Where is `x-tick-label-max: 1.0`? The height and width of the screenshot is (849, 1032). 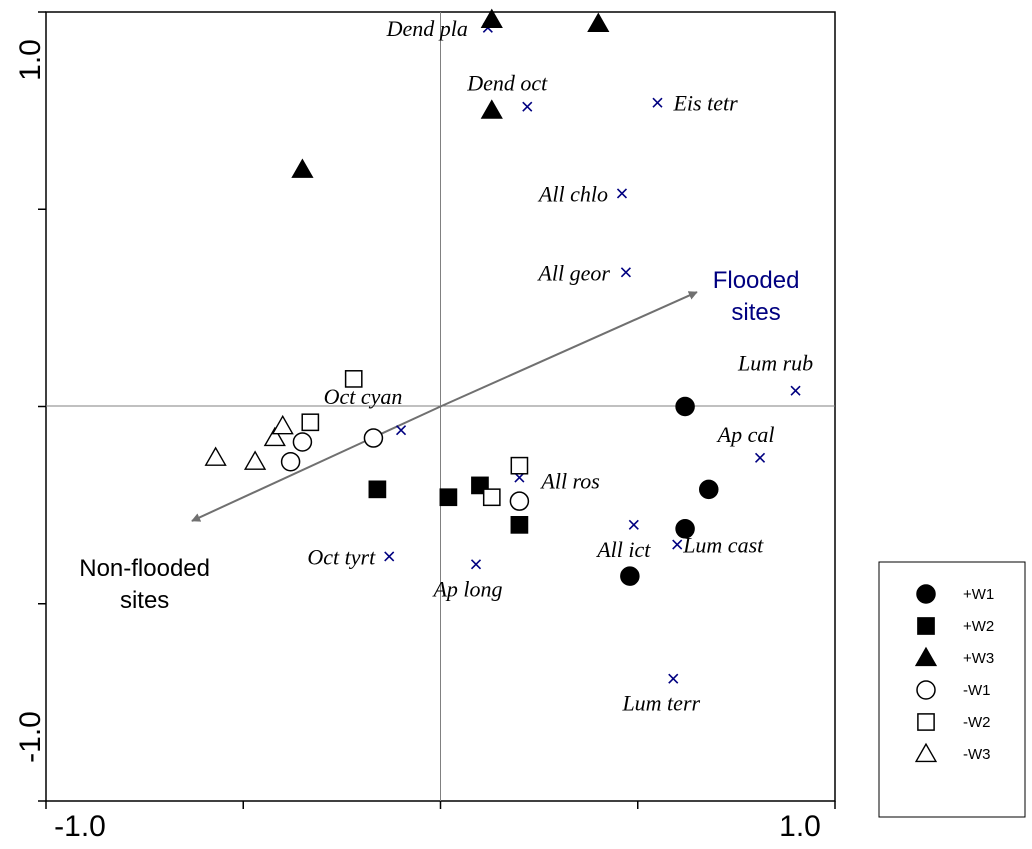
x-tick-label-max: 1.0 is located at coordinates (800, 826).